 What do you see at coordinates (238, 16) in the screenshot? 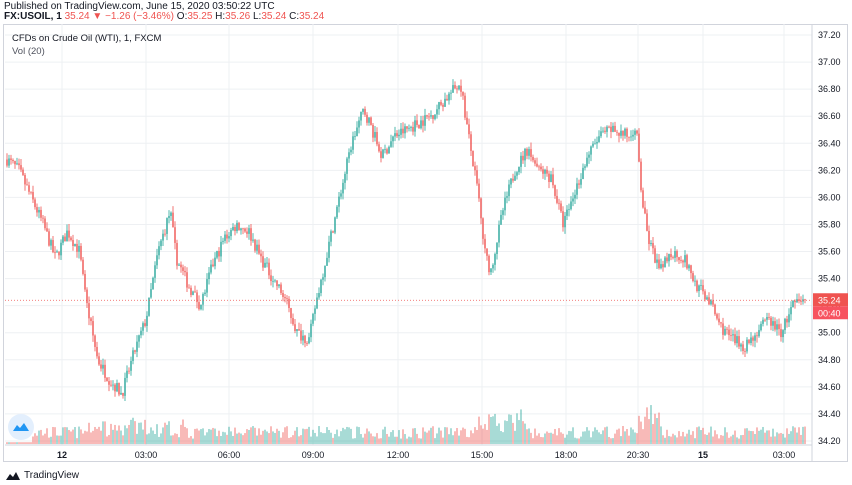
I see `high-value: 35.26` at bounding box center [238, 16].